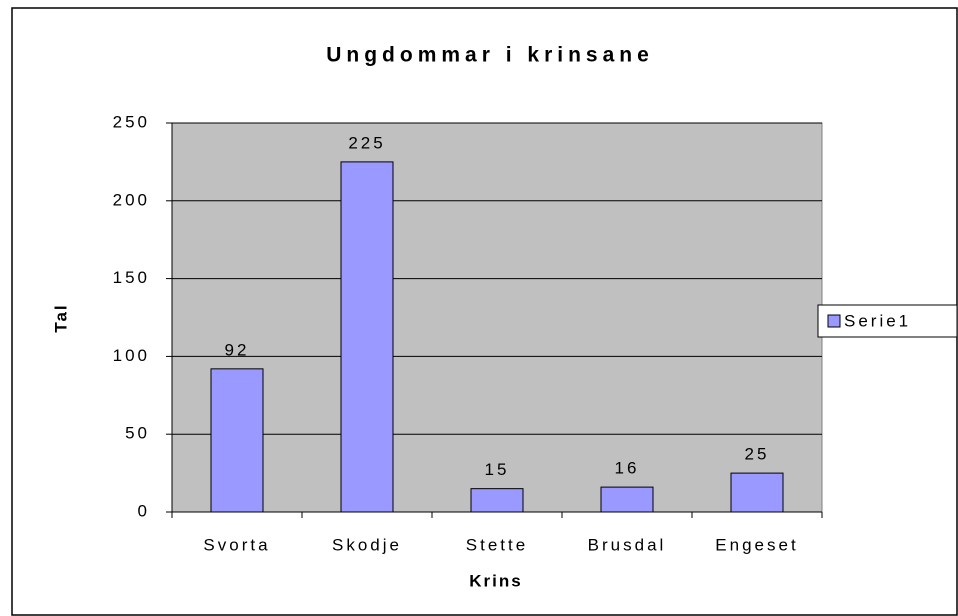  Describe the element at coordinates (237, 349) in the screenshot. I see `data-label: 92` at that location.